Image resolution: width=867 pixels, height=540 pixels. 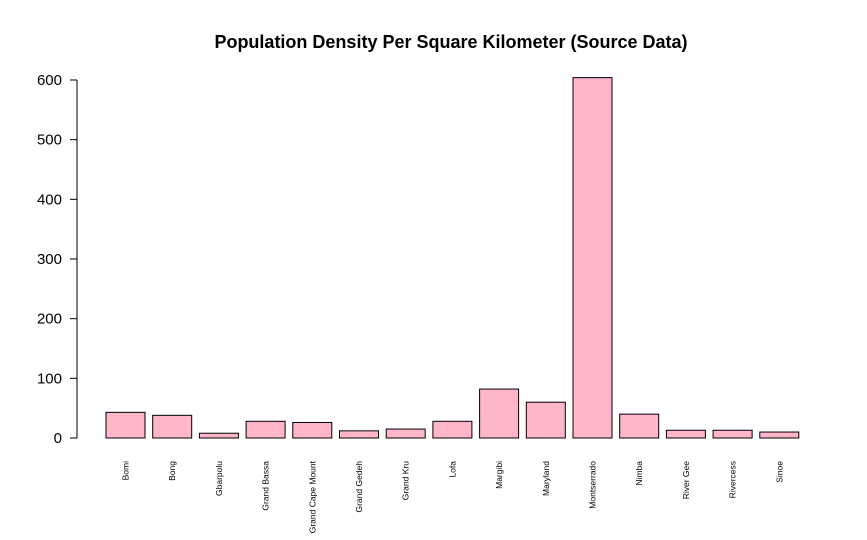 What do you see at coordinates (593, 485) in the screenshot?
I see `x-tick-label: Montserrado` at bounding box center [593, 485].